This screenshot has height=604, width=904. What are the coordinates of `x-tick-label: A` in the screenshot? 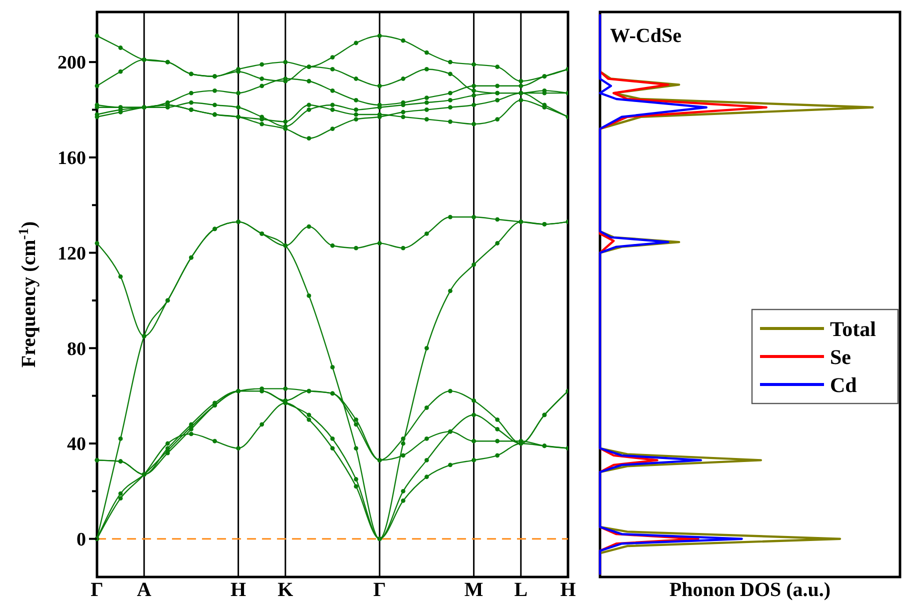 It's located at (144, 590).